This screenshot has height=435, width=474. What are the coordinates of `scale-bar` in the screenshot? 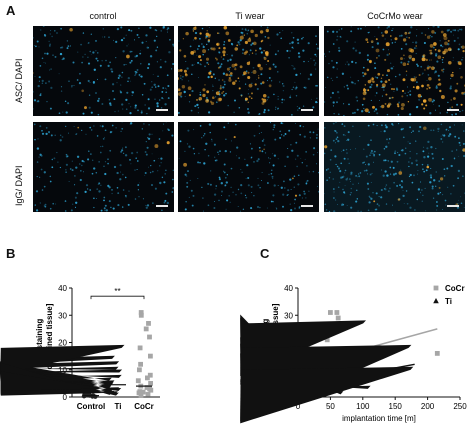 It's located at (307, 206).